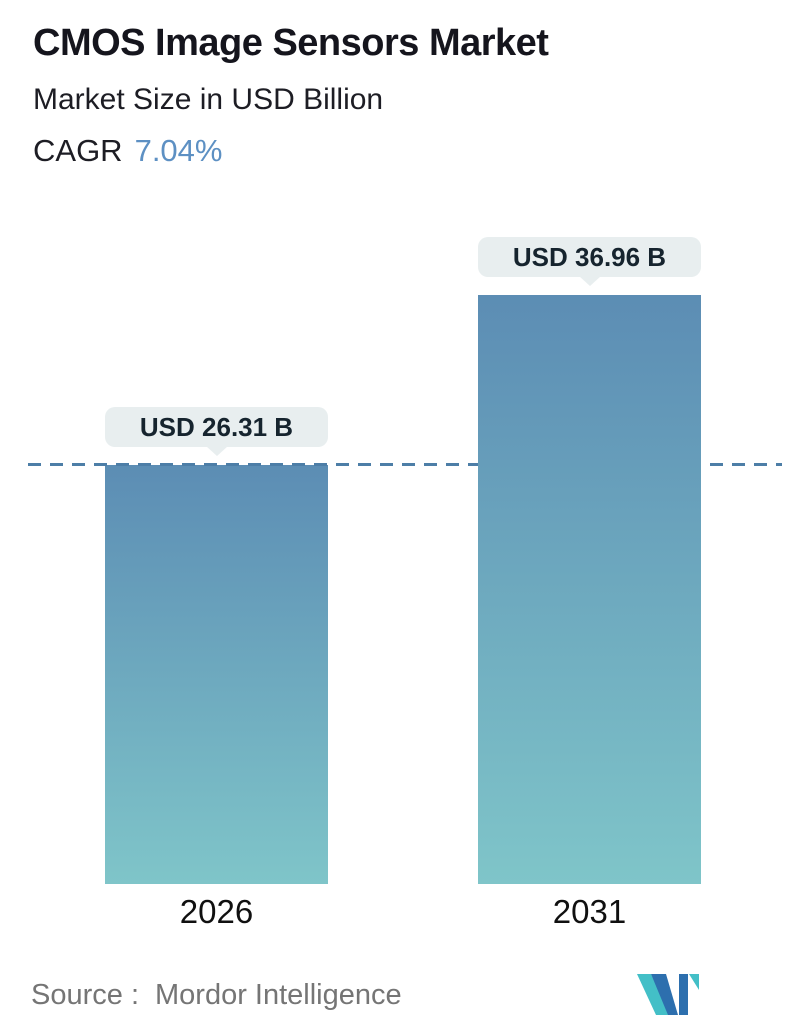  What do you see at coordinates (589, 257) in the screenshot?
I see `value-label-2031: USD 36.96 B` at bounding box center [589, 257].